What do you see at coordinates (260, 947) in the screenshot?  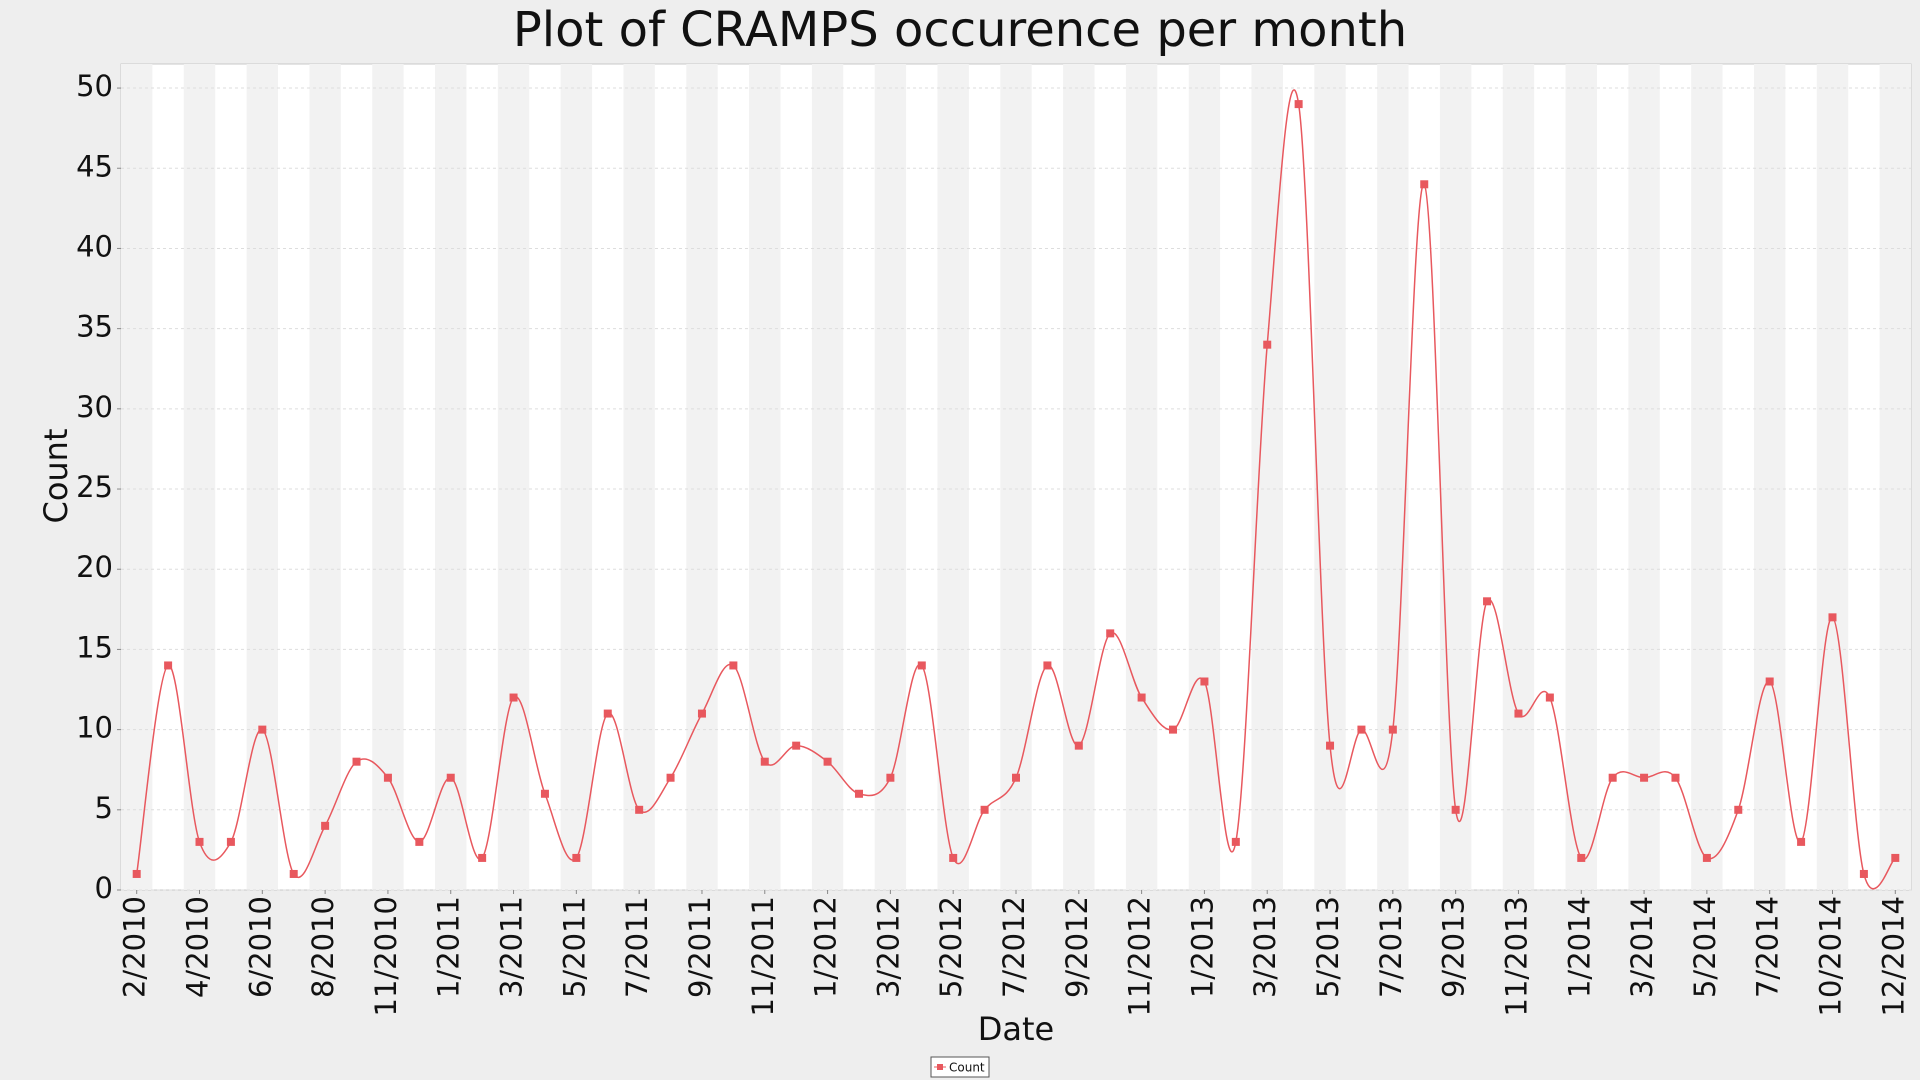 I see `x-tick-label: 6/2010` at bounding box center [260, 947].